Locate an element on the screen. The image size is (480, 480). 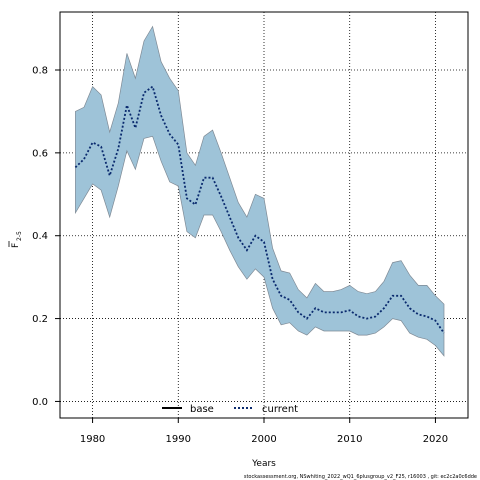
y-tick-label-2: 0.4 is located at coordinates (40, 236).